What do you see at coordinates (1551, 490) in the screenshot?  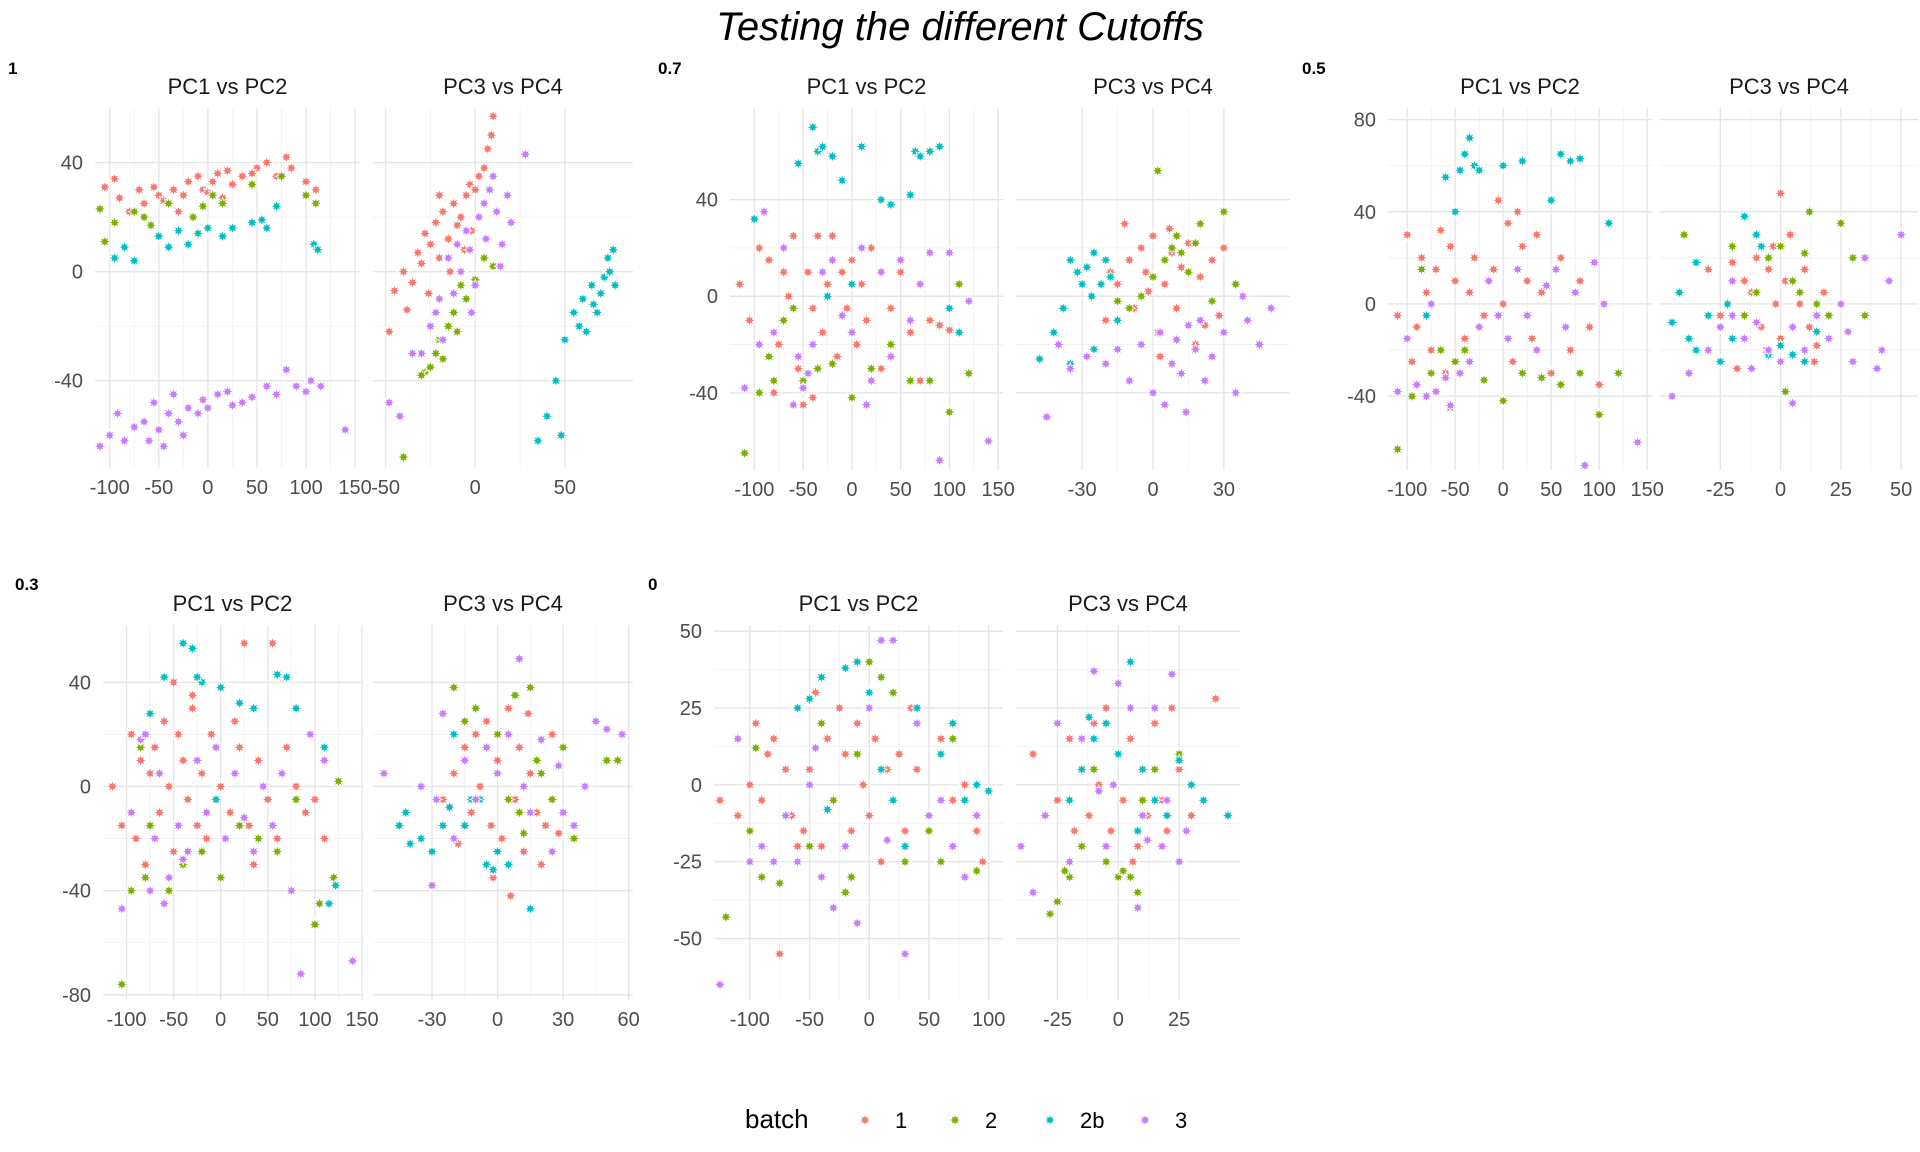 I see `x-tick-label: 50` at bounding box center [1551, 490].